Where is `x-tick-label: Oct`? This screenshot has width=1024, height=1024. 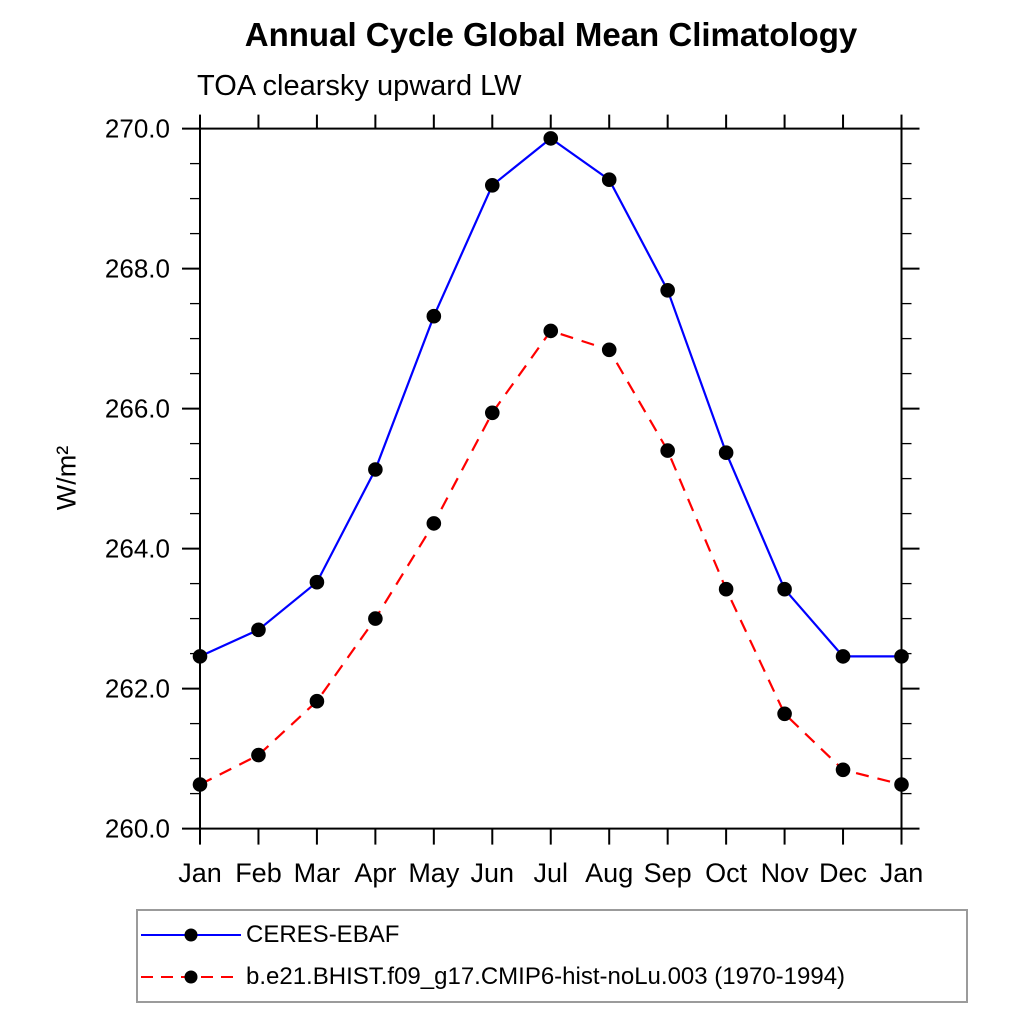 x-tick-label: Oct is located at coordinates (726, 873).